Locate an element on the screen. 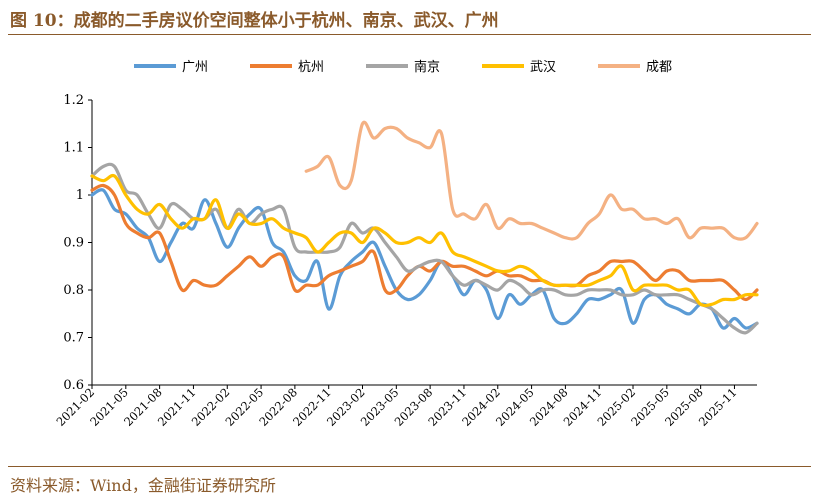  y-tick-label: 0.6 is located at coordinates (73, 385).